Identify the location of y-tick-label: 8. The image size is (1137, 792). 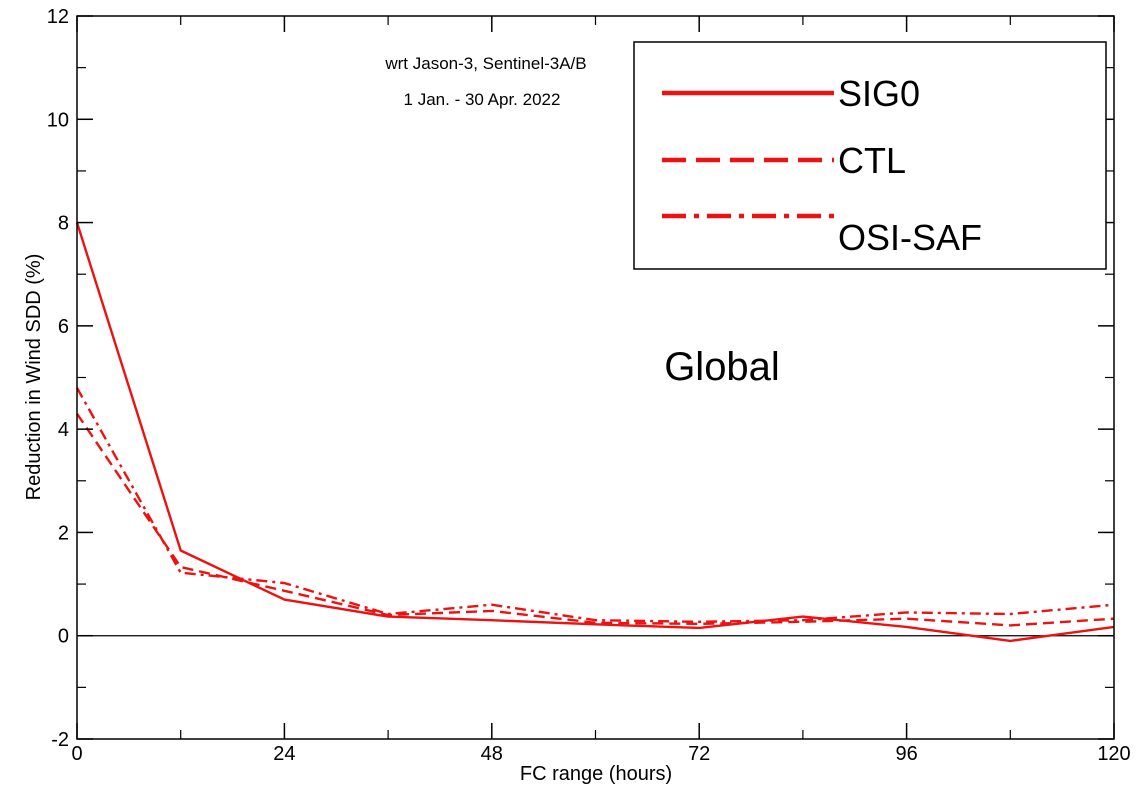
(63, 224).